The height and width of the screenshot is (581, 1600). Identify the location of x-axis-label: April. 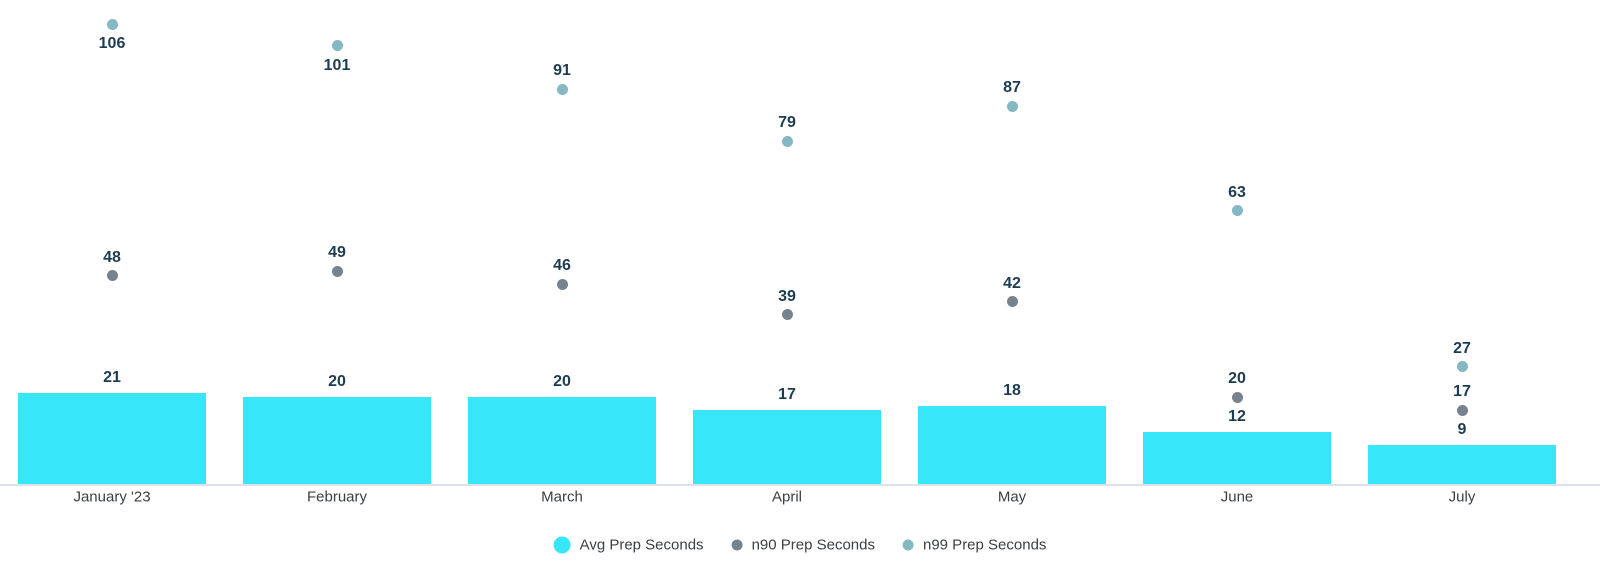
(787, 497).